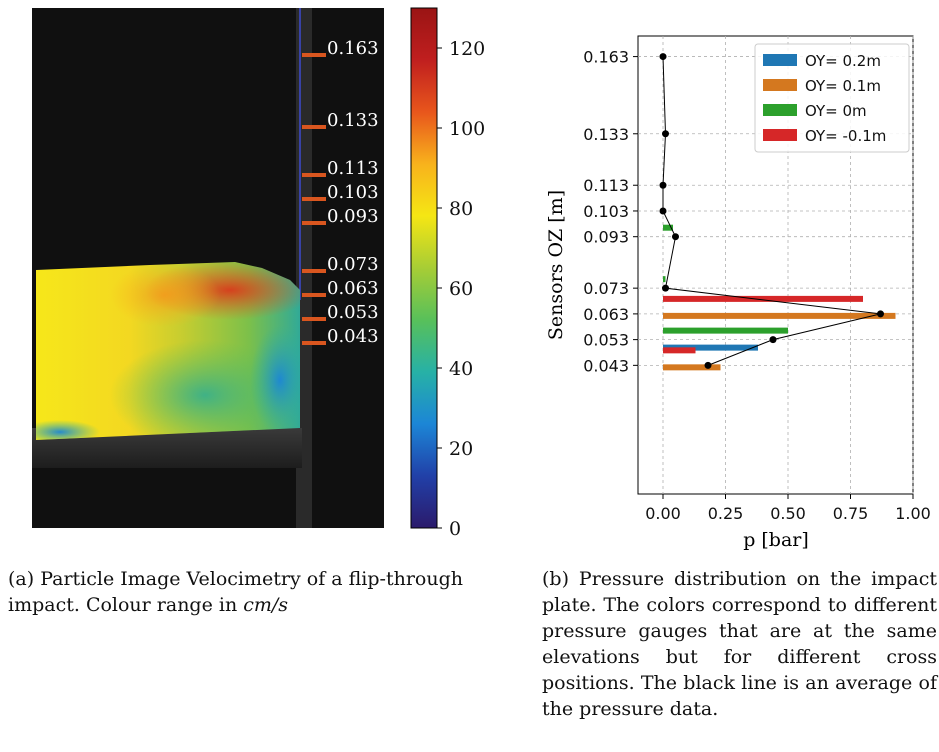 The width and height of the screenshot is (939, 752). Describe the element at coordinates (556, 265) in the screenshot. I see `y-axis-label: Sensors OZ [m]` at that location.